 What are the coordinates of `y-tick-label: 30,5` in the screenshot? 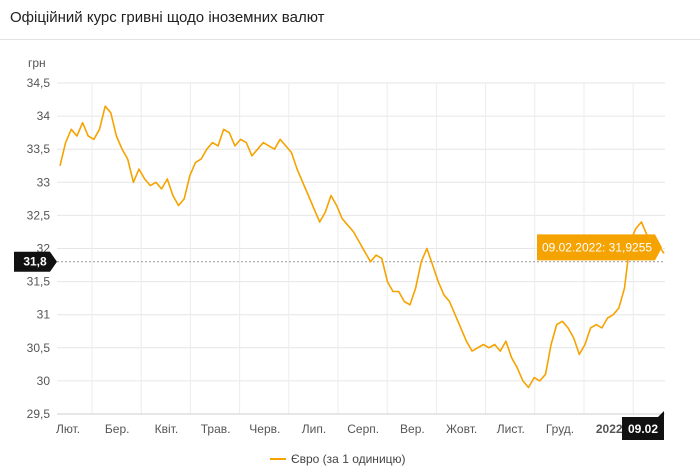 It's located at (39, 348).